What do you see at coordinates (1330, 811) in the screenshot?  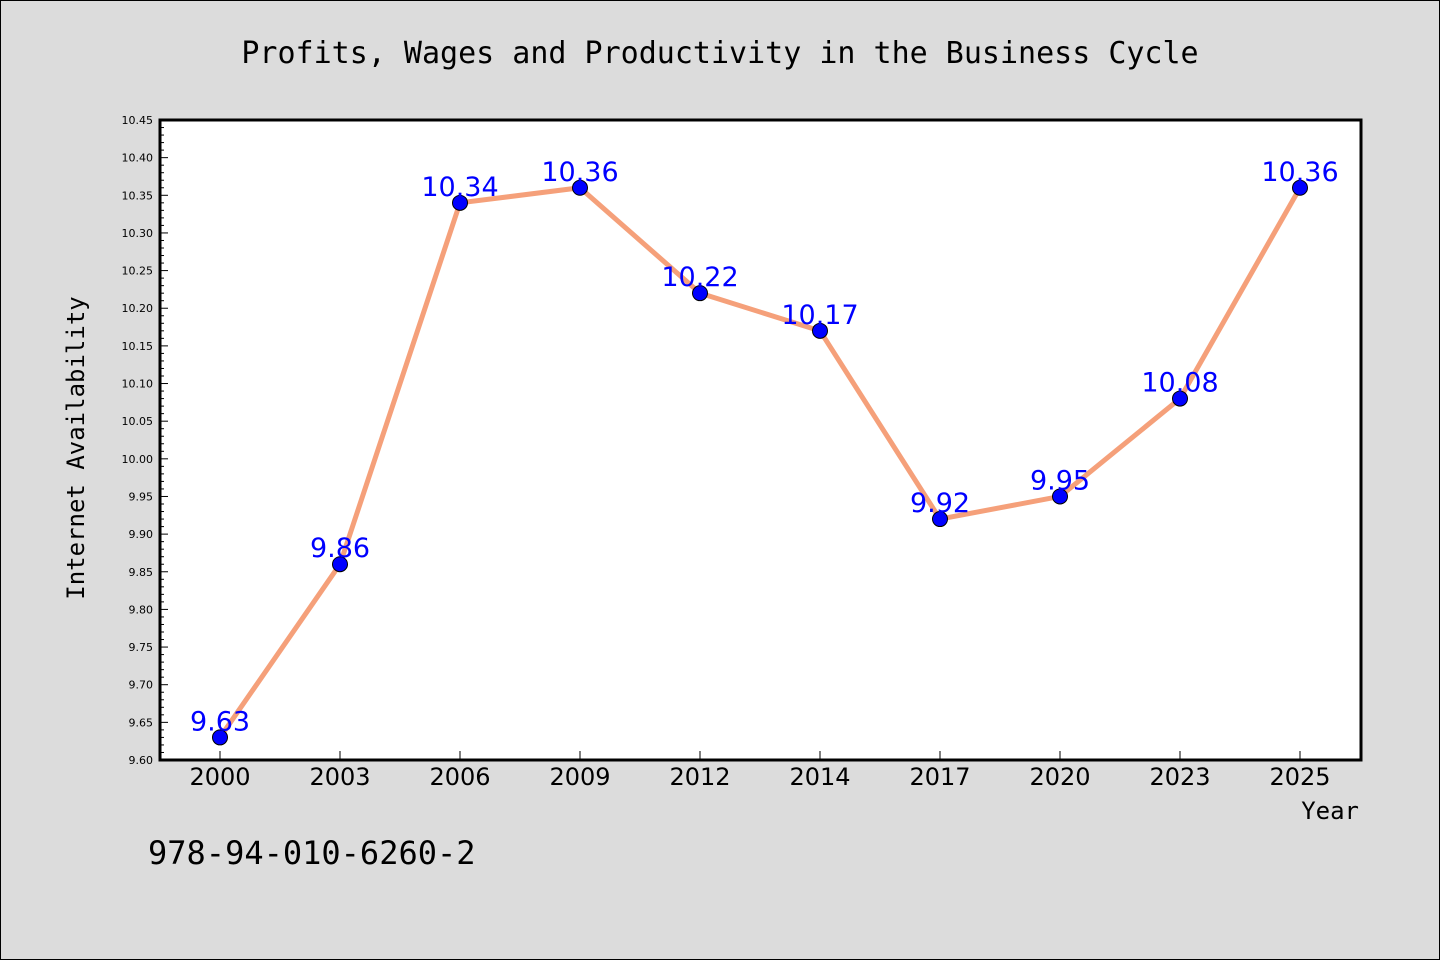 I see `x-axis-label: Year` at bounding box center [1330, 811].